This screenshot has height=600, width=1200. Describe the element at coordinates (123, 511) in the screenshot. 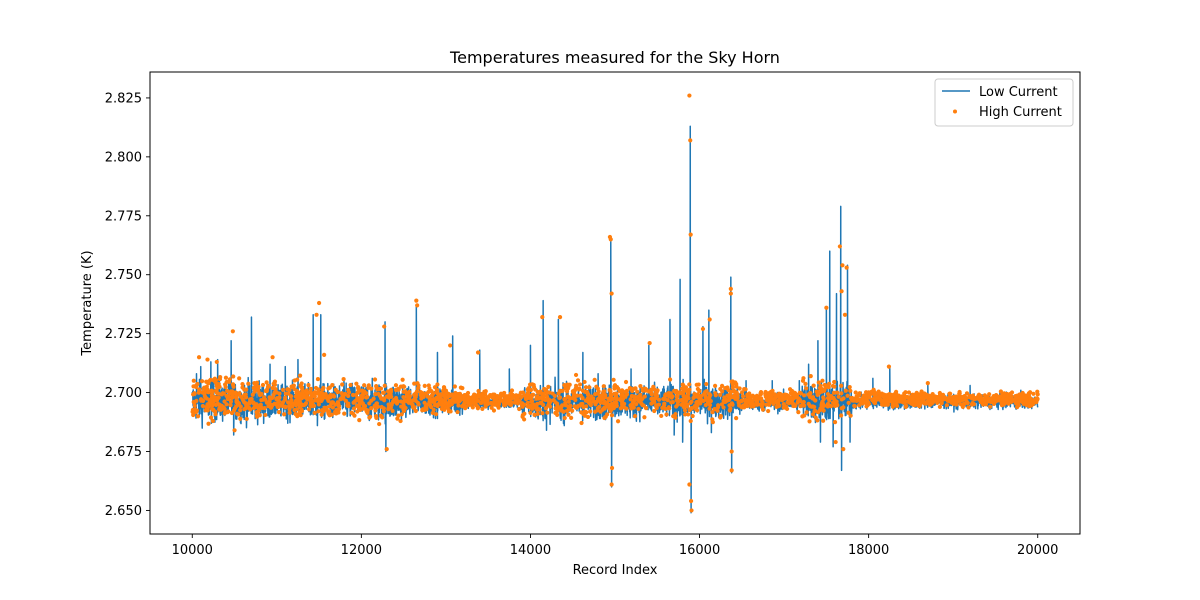

I see `y-tick-label: 2.650` at that location.